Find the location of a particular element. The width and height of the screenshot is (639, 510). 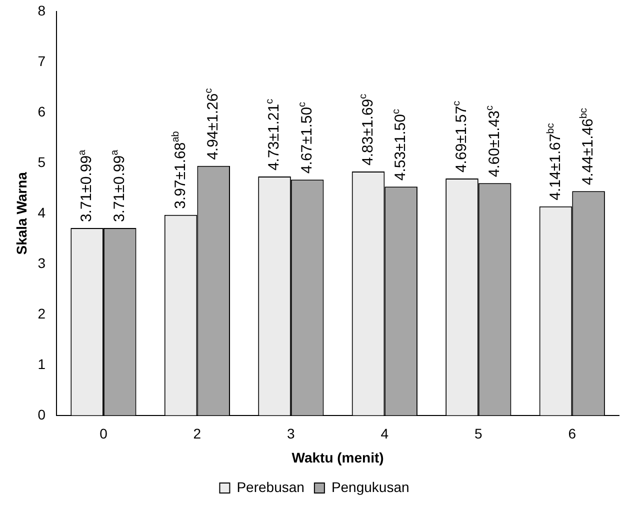

y-axis-title: Skala Warna is located at coordinates (21, 213).